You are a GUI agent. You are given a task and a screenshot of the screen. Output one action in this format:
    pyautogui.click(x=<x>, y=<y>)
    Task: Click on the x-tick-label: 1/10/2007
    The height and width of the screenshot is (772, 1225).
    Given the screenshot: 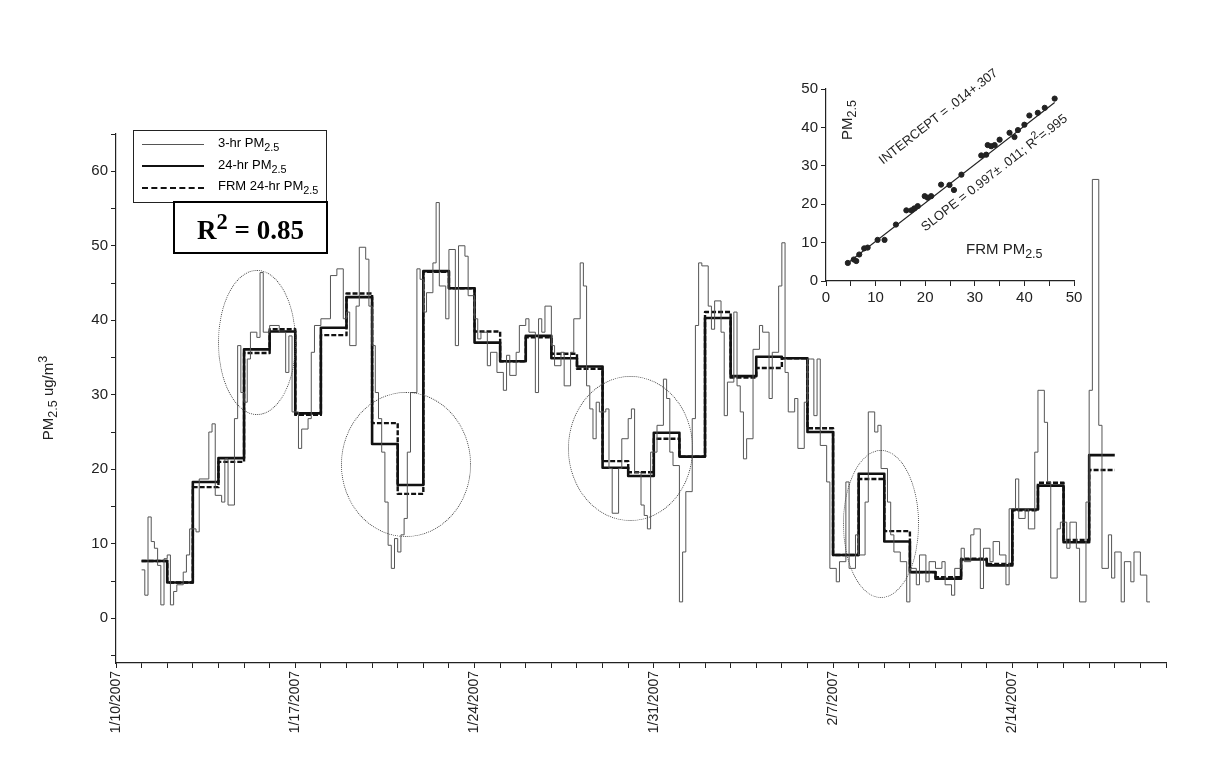 What is the action you would take?
    pyautogui.click(x=114, y=702)
    